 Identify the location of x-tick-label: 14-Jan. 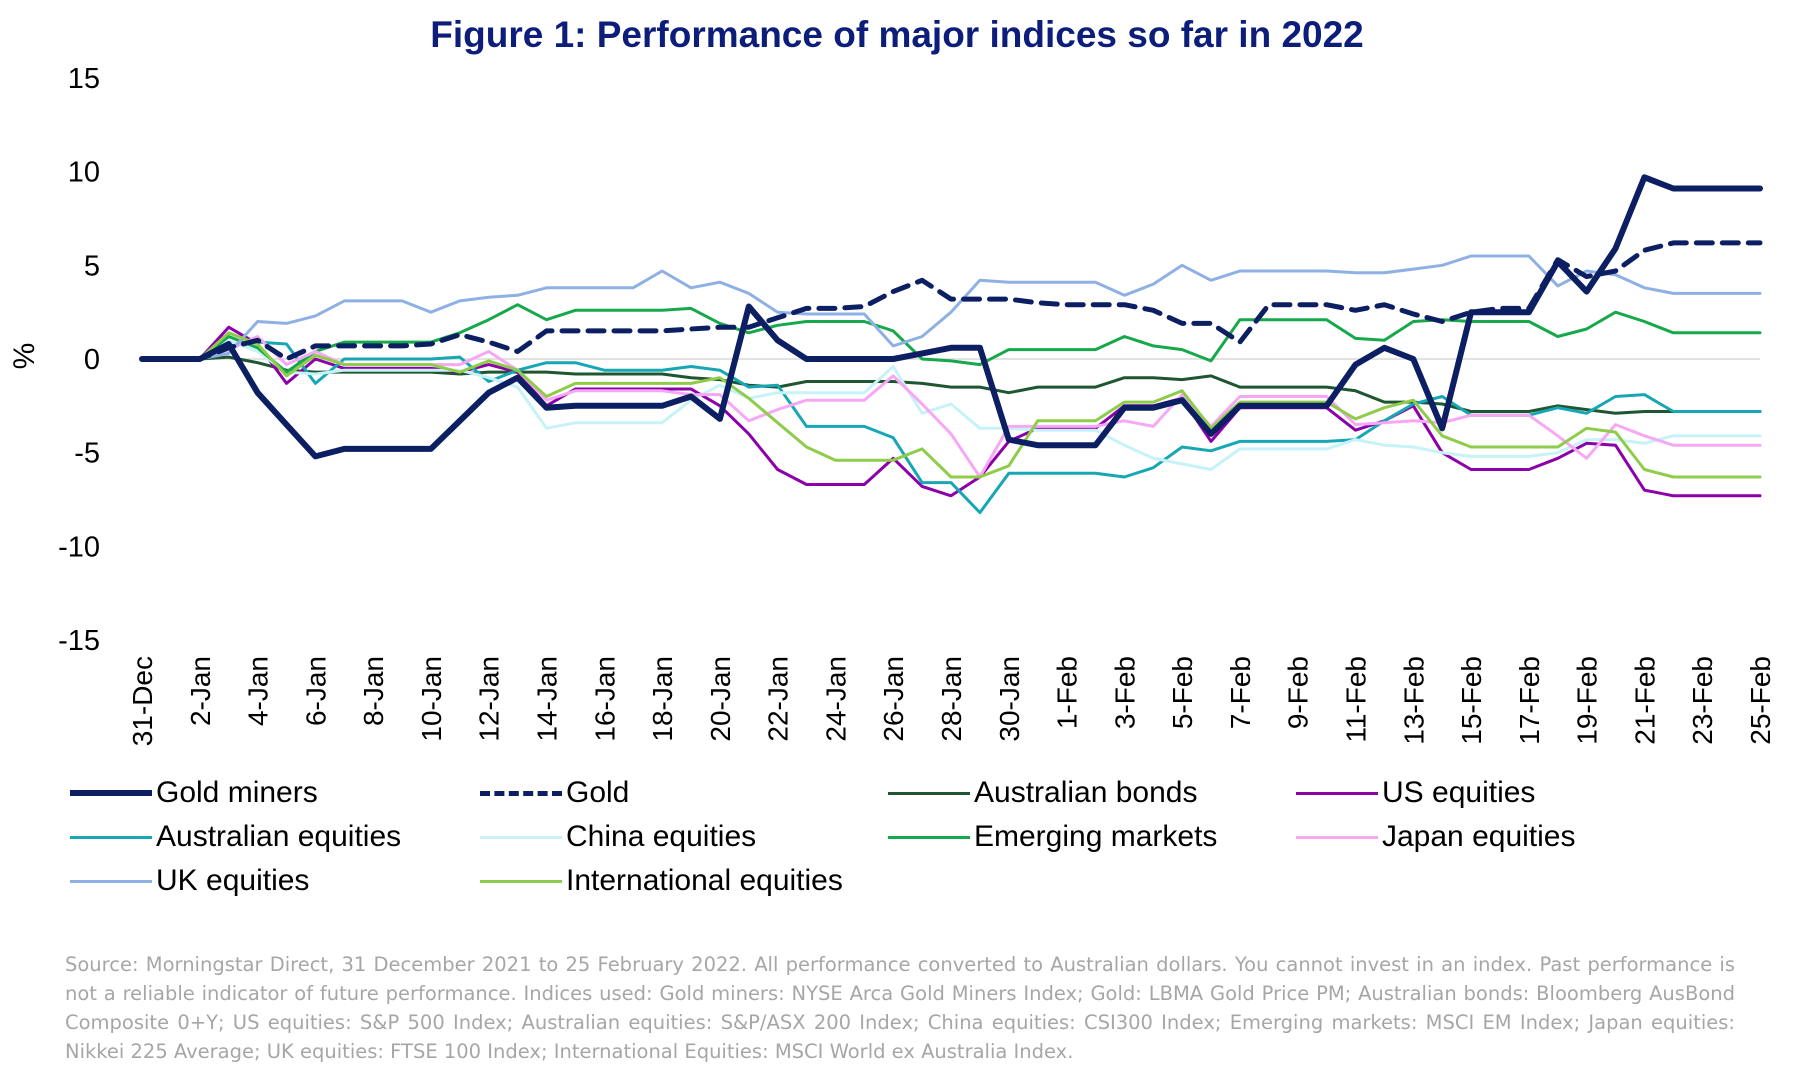
(547, 699).